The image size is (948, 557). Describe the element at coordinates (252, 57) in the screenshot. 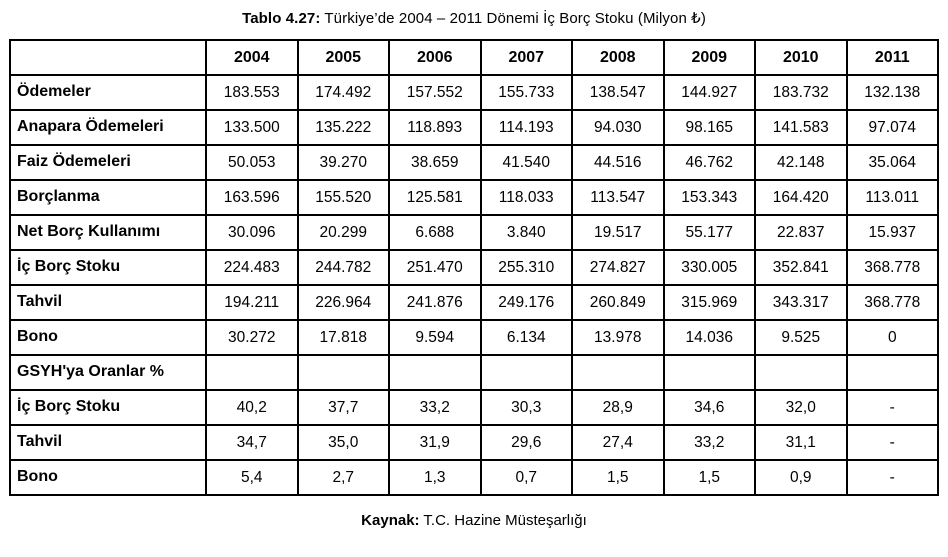

I see `year-header: 2004` at that location.